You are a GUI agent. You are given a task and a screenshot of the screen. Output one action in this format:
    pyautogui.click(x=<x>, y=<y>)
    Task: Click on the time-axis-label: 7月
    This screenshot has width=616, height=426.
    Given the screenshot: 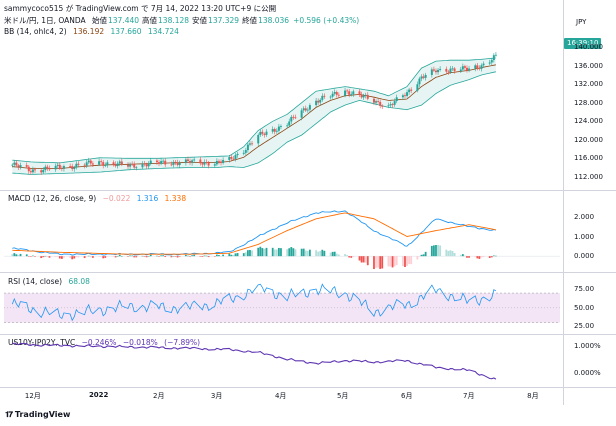 What is the action you would take?
    pyautogui.click(x=469, y=396)
    